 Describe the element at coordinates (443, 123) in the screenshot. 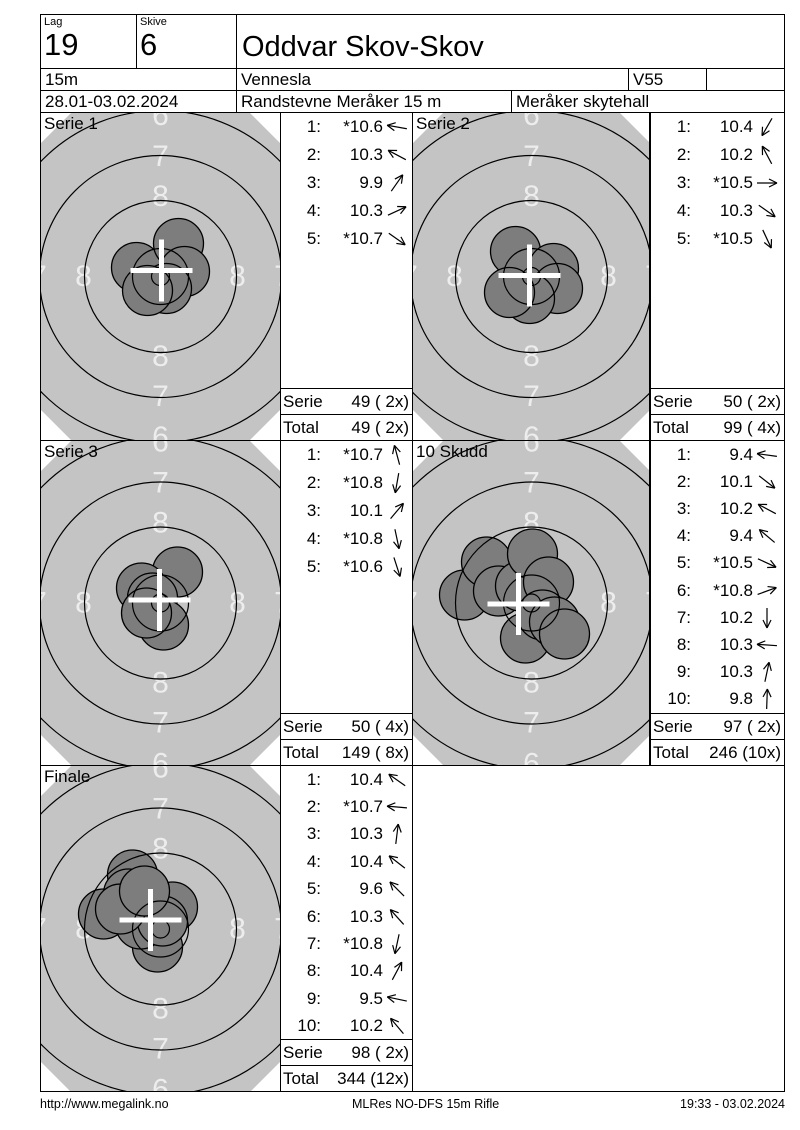

I see `panel-title: Serie 2` at that location.